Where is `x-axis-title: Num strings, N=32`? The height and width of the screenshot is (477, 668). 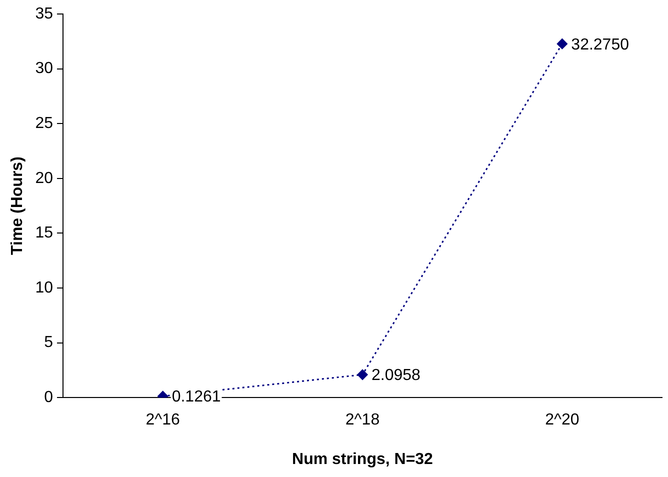
x-axis-title: Num strings, N=32 is located at coordinates (363, 459).